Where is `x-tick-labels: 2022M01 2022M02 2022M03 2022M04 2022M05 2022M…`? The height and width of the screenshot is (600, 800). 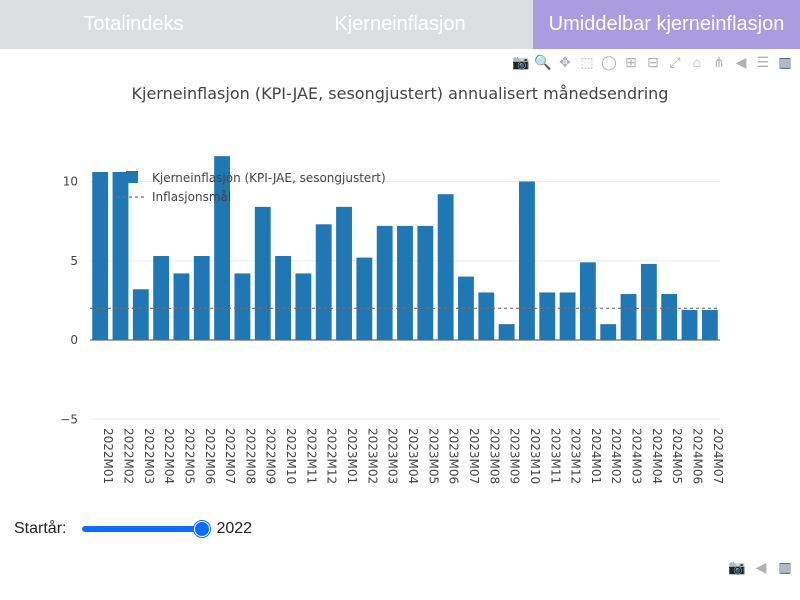
x-tick-labels: 2022M01 2022M02 2022M03 2022M04 2022M05 2022M… is located at coordinates (413, 456).